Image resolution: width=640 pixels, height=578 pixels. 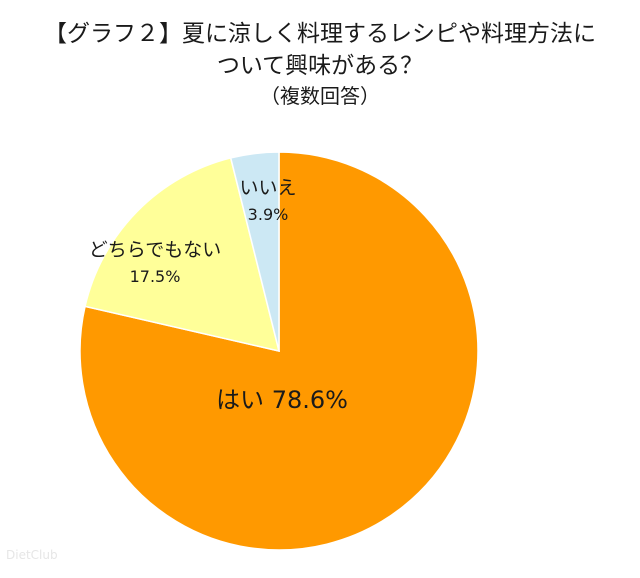 I want to click on title-line-1: 【グラフ２】夏に涼しく料理するレシピや料理方法に, so click(x=320, y=34).